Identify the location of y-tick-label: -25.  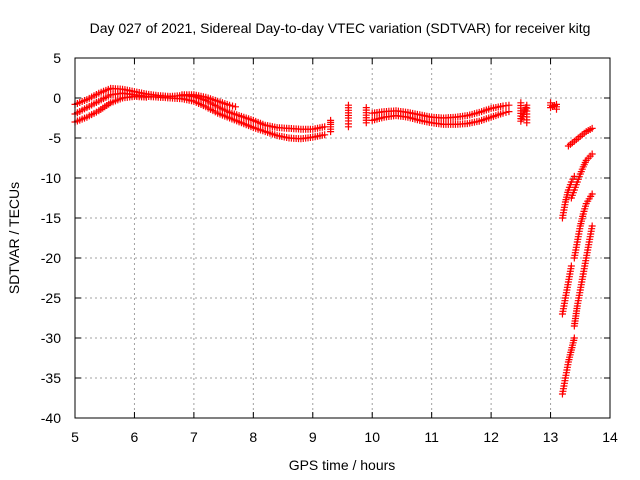
(51, 298).